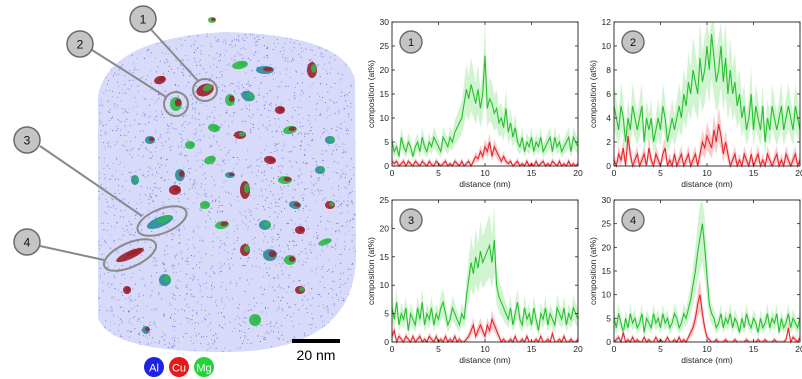 The width and height of the screenshot is (802, 379). I want to click on y-tick-label: 12, so click(607, 22).